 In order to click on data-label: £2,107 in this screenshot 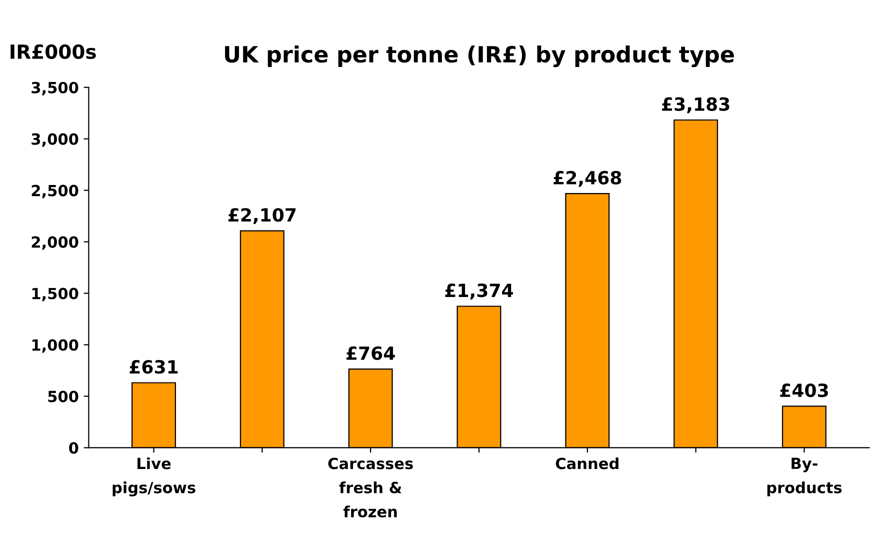, I will do `click(262, 216)`.